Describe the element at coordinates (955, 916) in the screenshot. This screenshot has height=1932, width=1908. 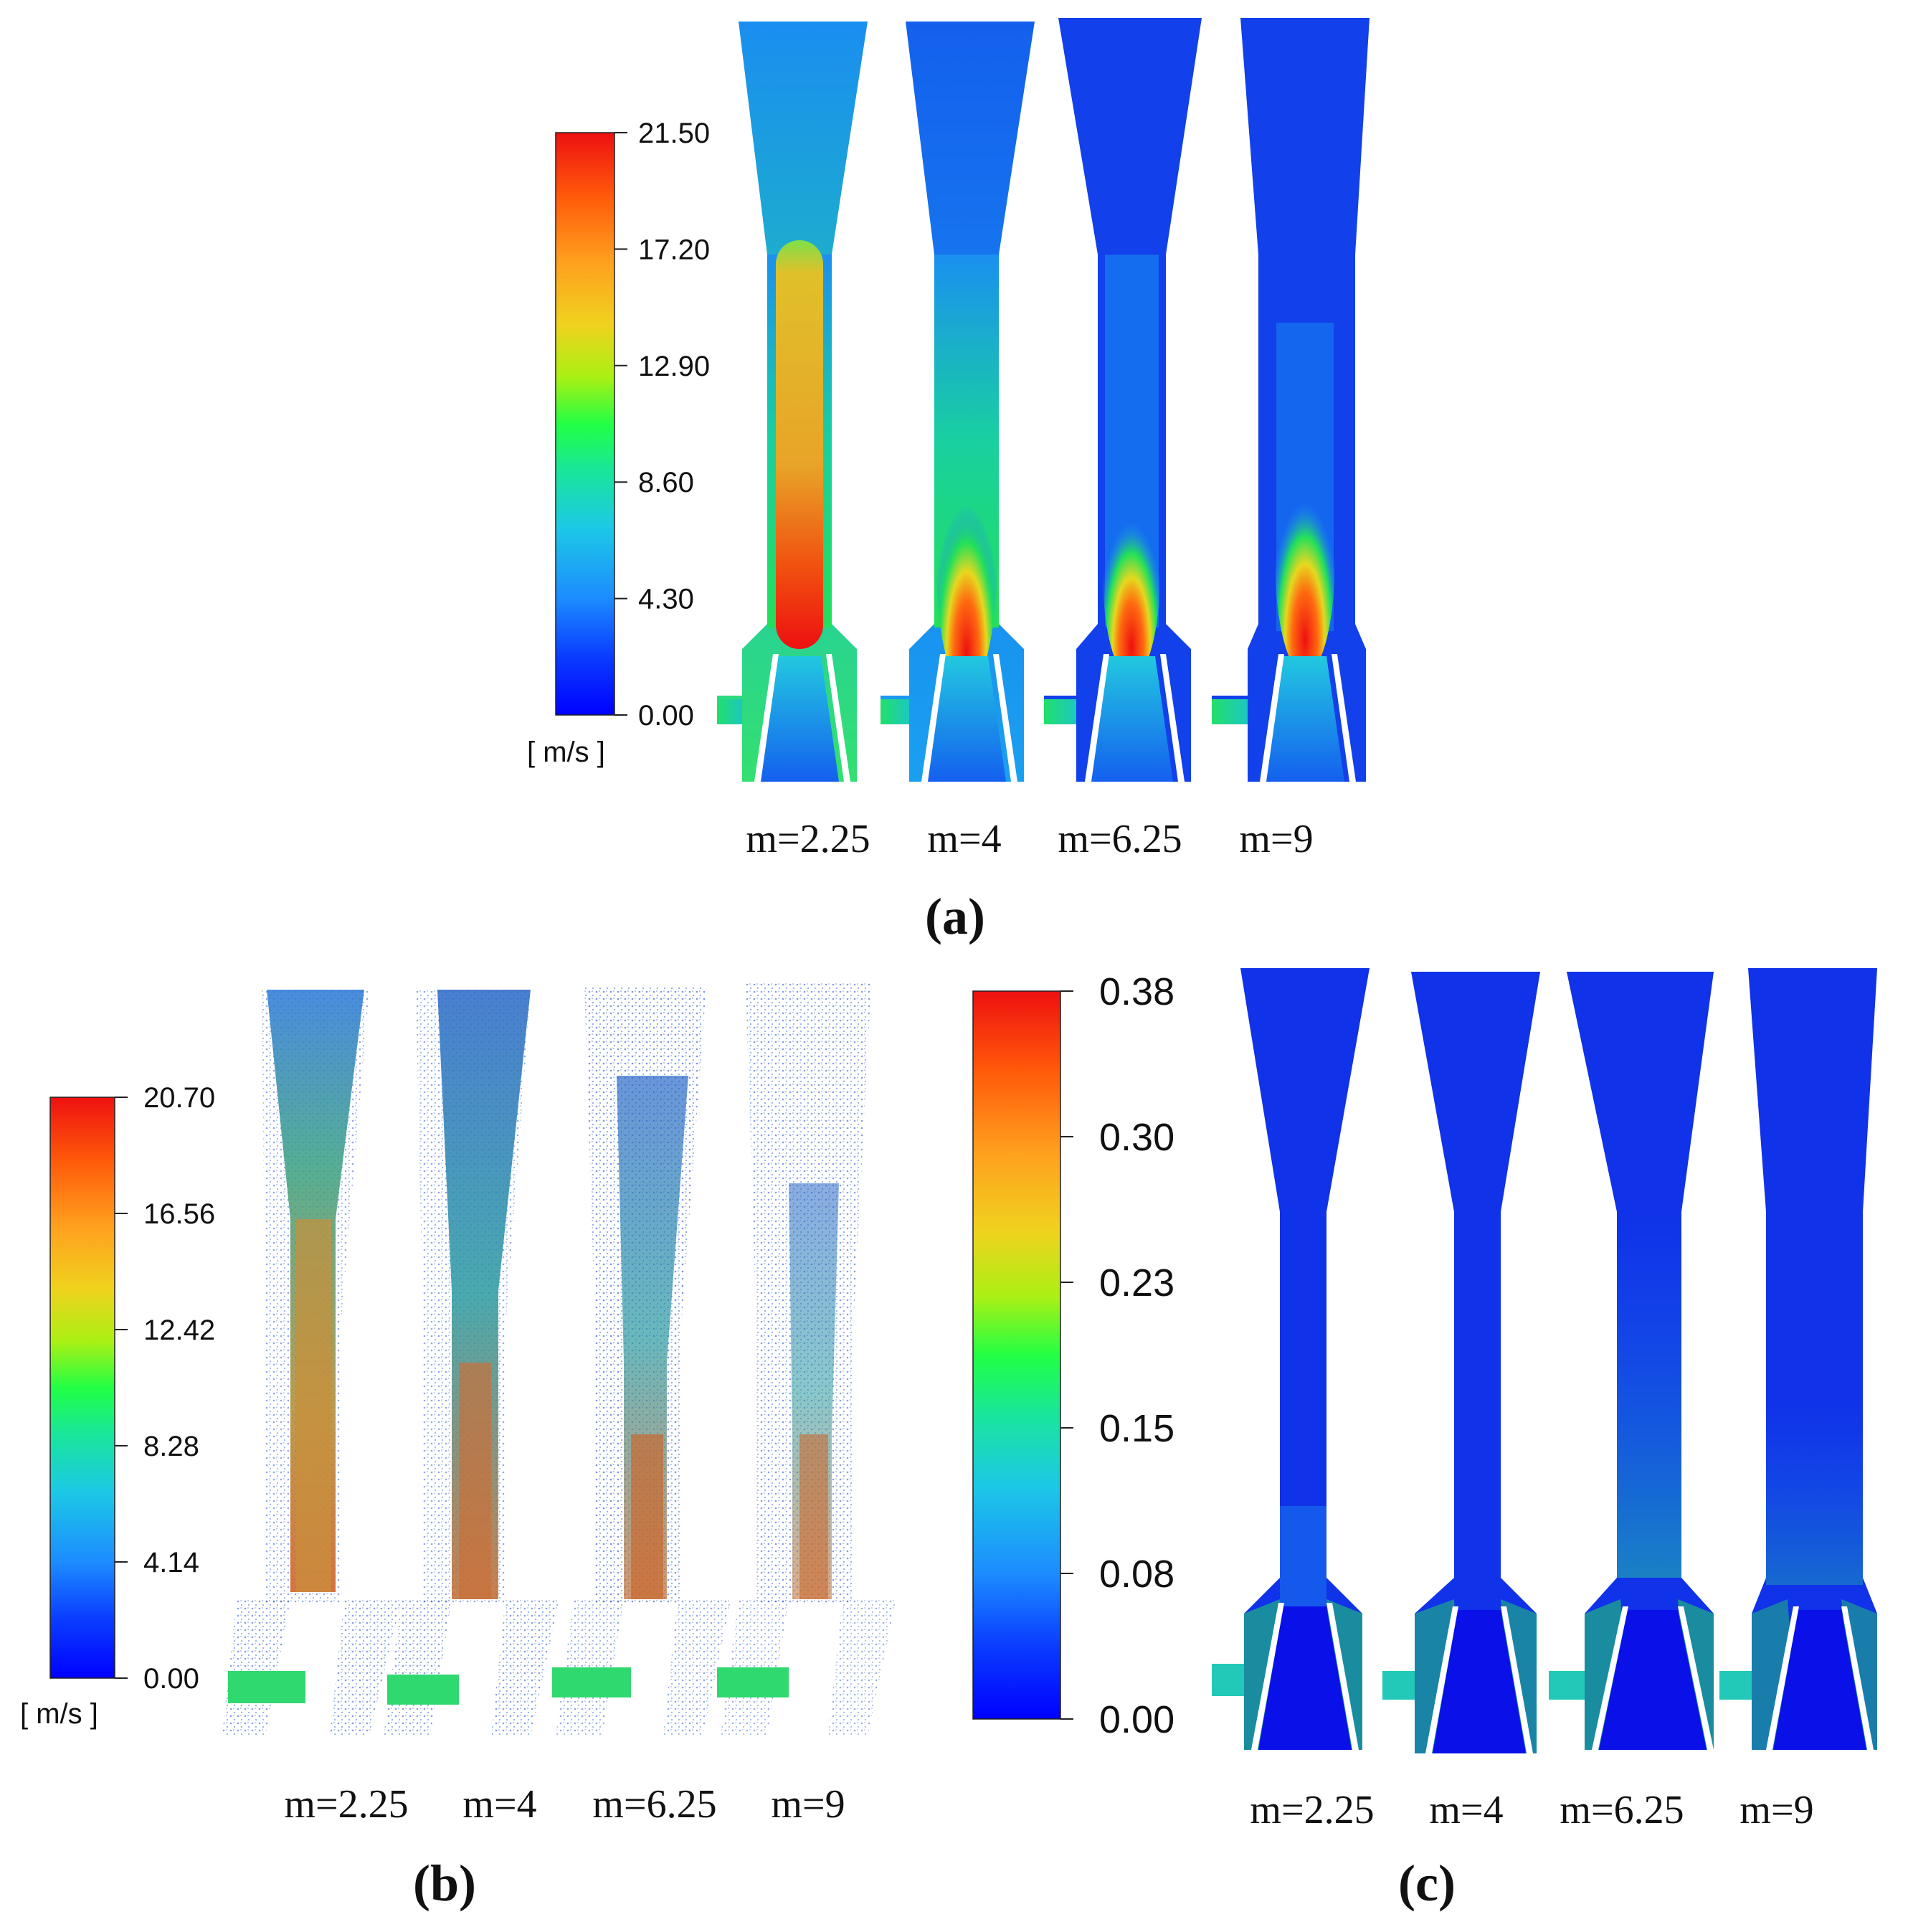
I see `panel-label-a: (a)` at that location.